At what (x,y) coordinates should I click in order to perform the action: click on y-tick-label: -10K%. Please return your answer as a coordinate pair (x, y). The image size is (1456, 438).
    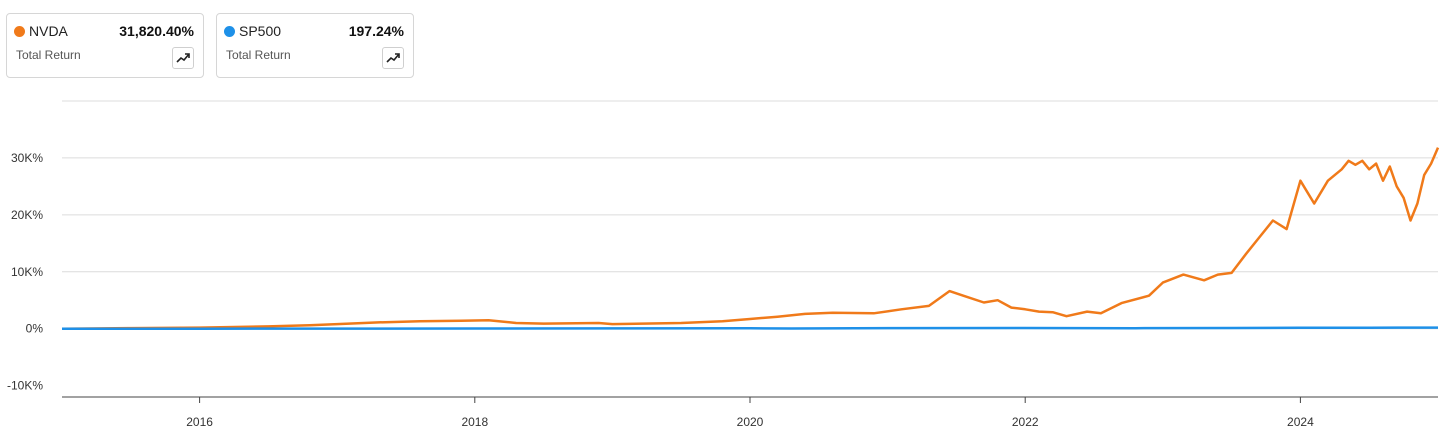
    Looking at the image, I should click on (25, 386).